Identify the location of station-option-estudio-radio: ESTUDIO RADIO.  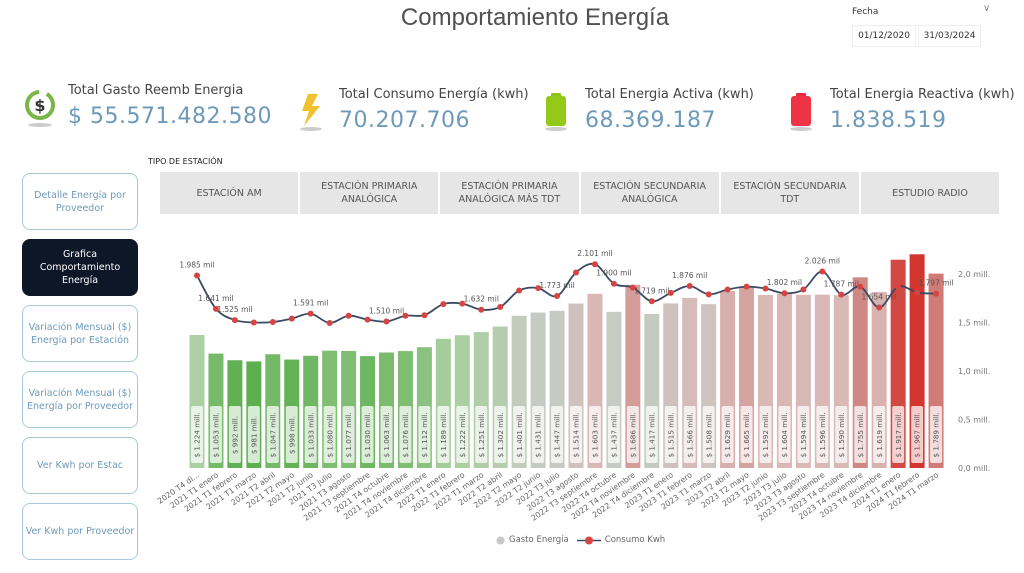
(930, 193).